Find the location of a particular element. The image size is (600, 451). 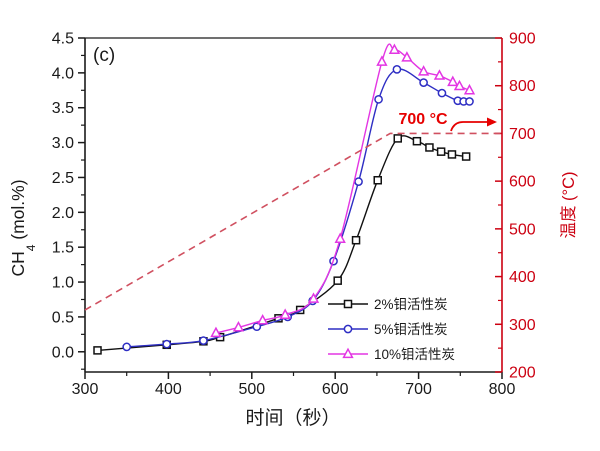

x-axis-title: 时间（秒） is located at coordinates (292, 418).